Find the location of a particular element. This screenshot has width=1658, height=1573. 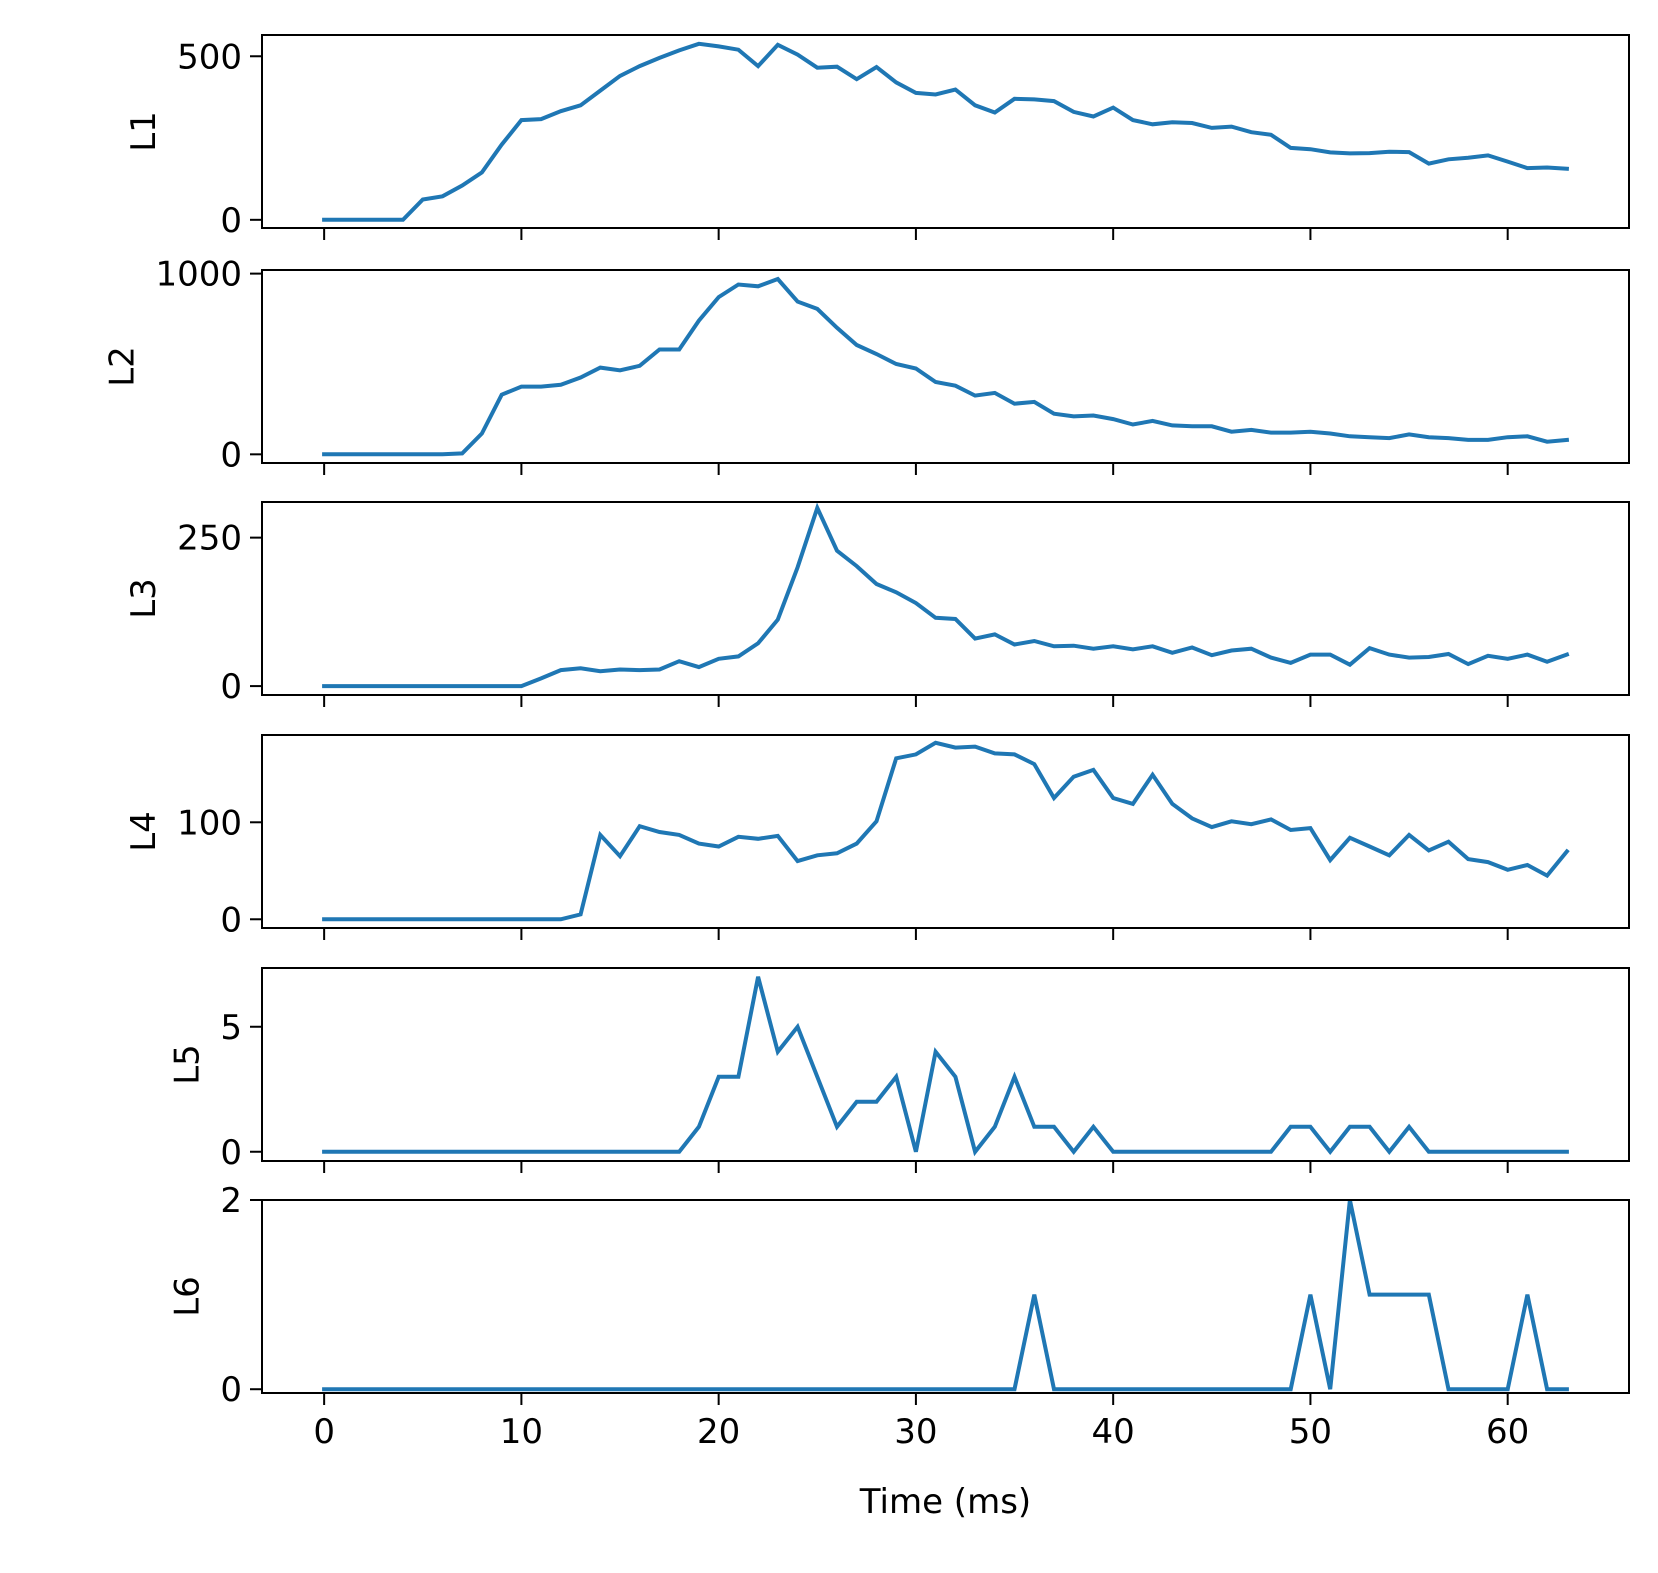

y-tick-label: 100 is located at coordinates (209, 823).